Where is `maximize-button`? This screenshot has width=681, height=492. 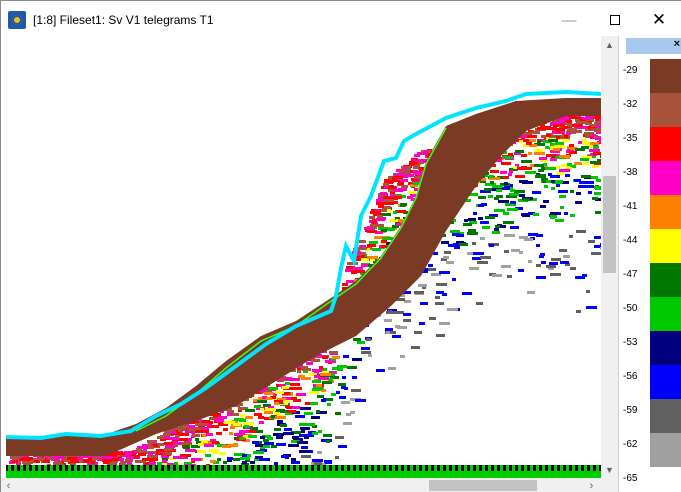
maximize-button is located at coordinates (615, 20).